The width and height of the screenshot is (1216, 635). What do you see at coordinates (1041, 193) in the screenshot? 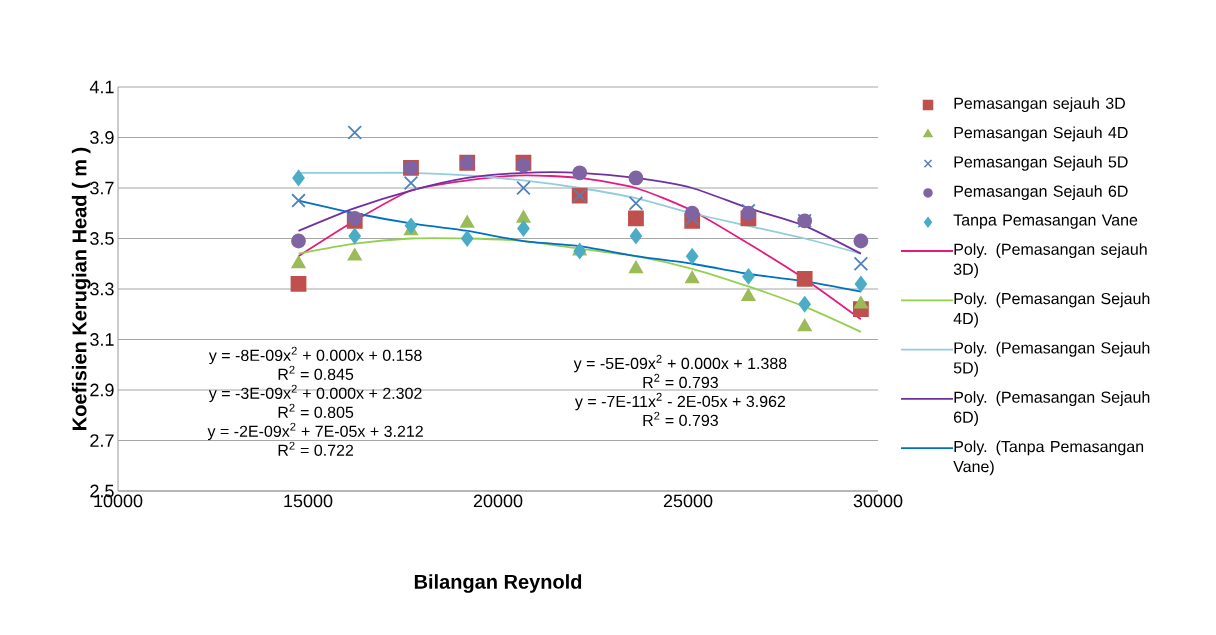
I see `legend-label: Pemasangan Sejauh 6D` at bounding box center [1041, 193].